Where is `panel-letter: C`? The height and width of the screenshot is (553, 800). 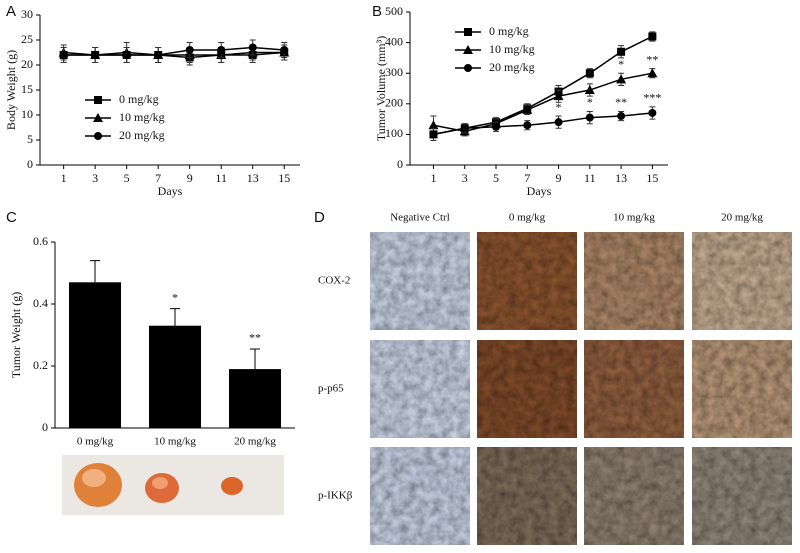 panel-letter: C is located at coordinates (11, 217).